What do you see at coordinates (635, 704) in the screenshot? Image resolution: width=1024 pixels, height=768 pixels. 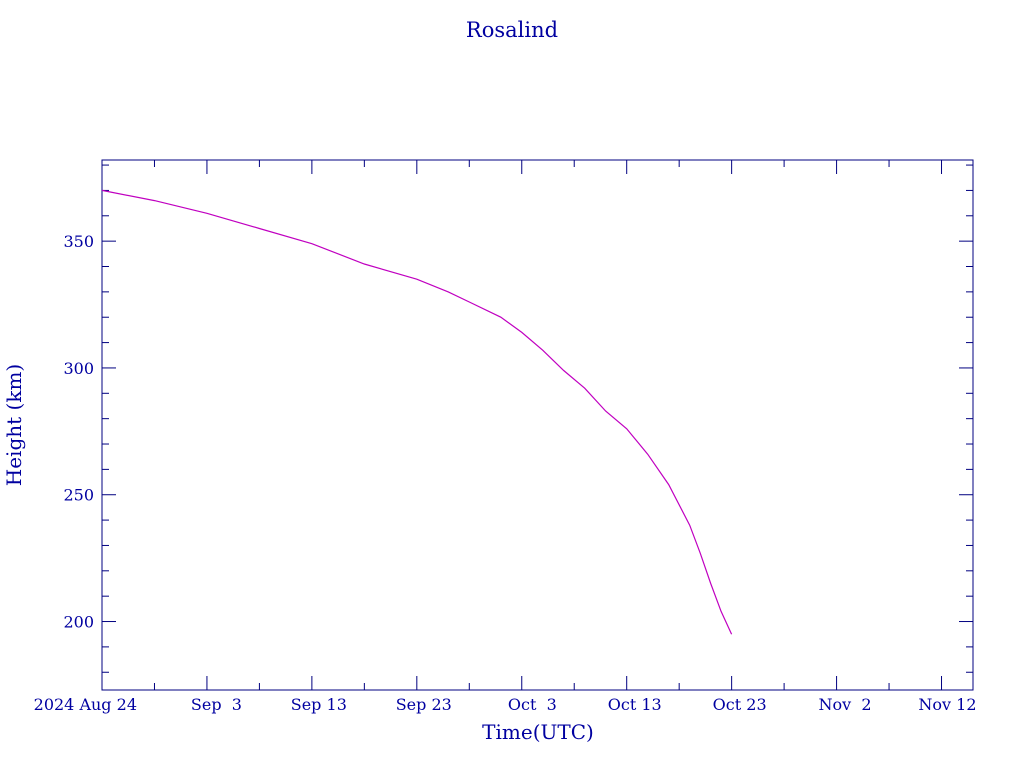 I see `x-tick-label: Oct 13` at bounding box center [635, 704].